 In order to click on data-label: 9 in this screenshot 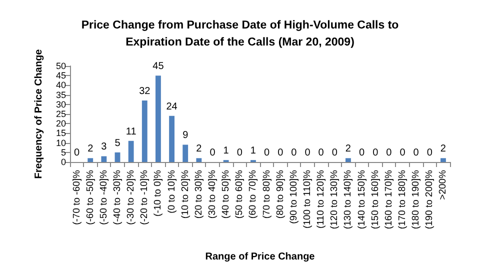, I will do `click(185, 136)`.